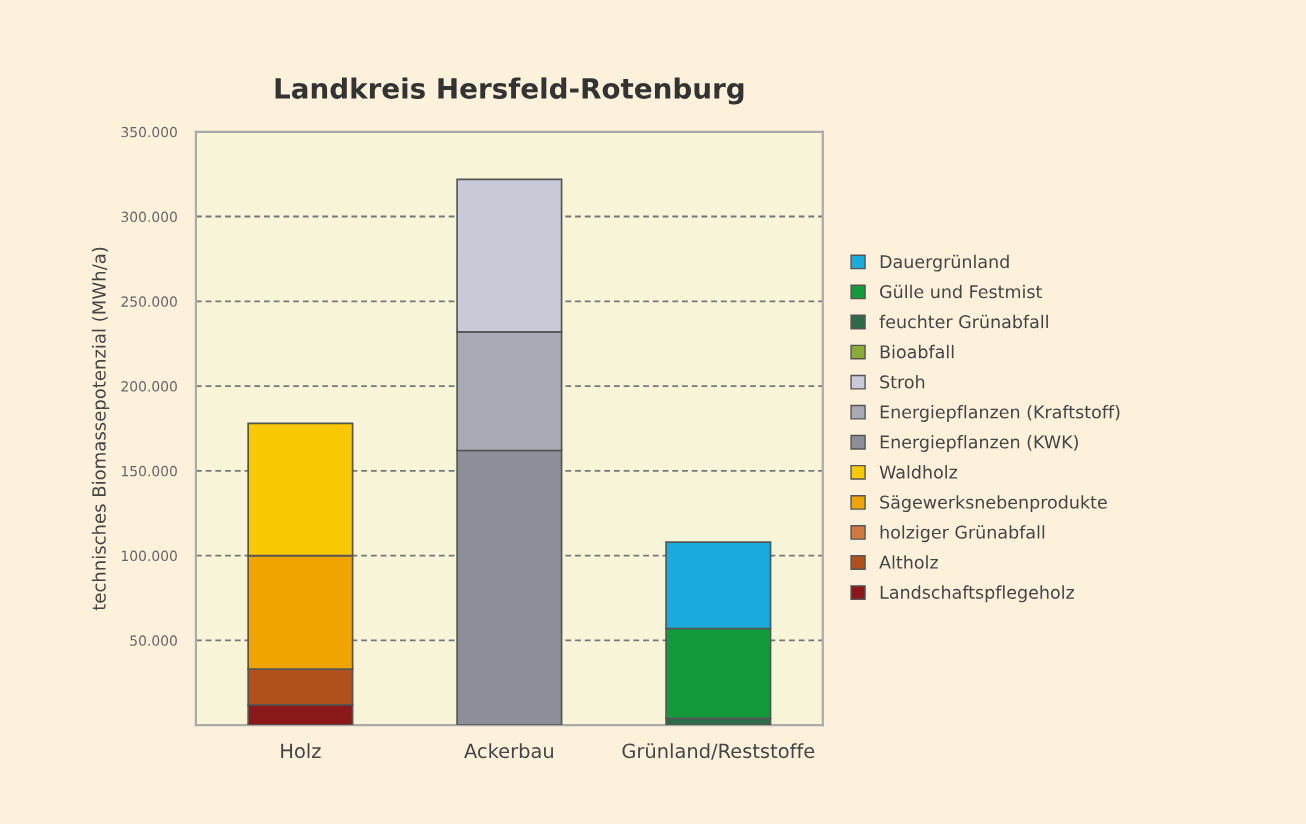 This screenshot has height=824, width=1306. What do you see at coordinates (961, 291) in the screenshot?
I see `legend-label: Gülle und Festmist` at bounding box center [961, 291].